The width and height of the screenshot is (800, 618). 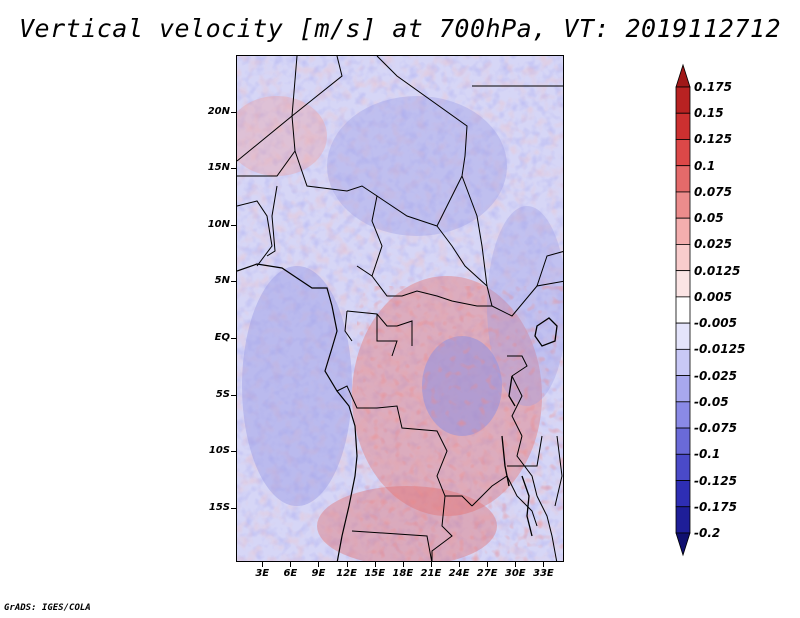 I want to click on colorbar-max-triangle, so click(x=683, y=75).